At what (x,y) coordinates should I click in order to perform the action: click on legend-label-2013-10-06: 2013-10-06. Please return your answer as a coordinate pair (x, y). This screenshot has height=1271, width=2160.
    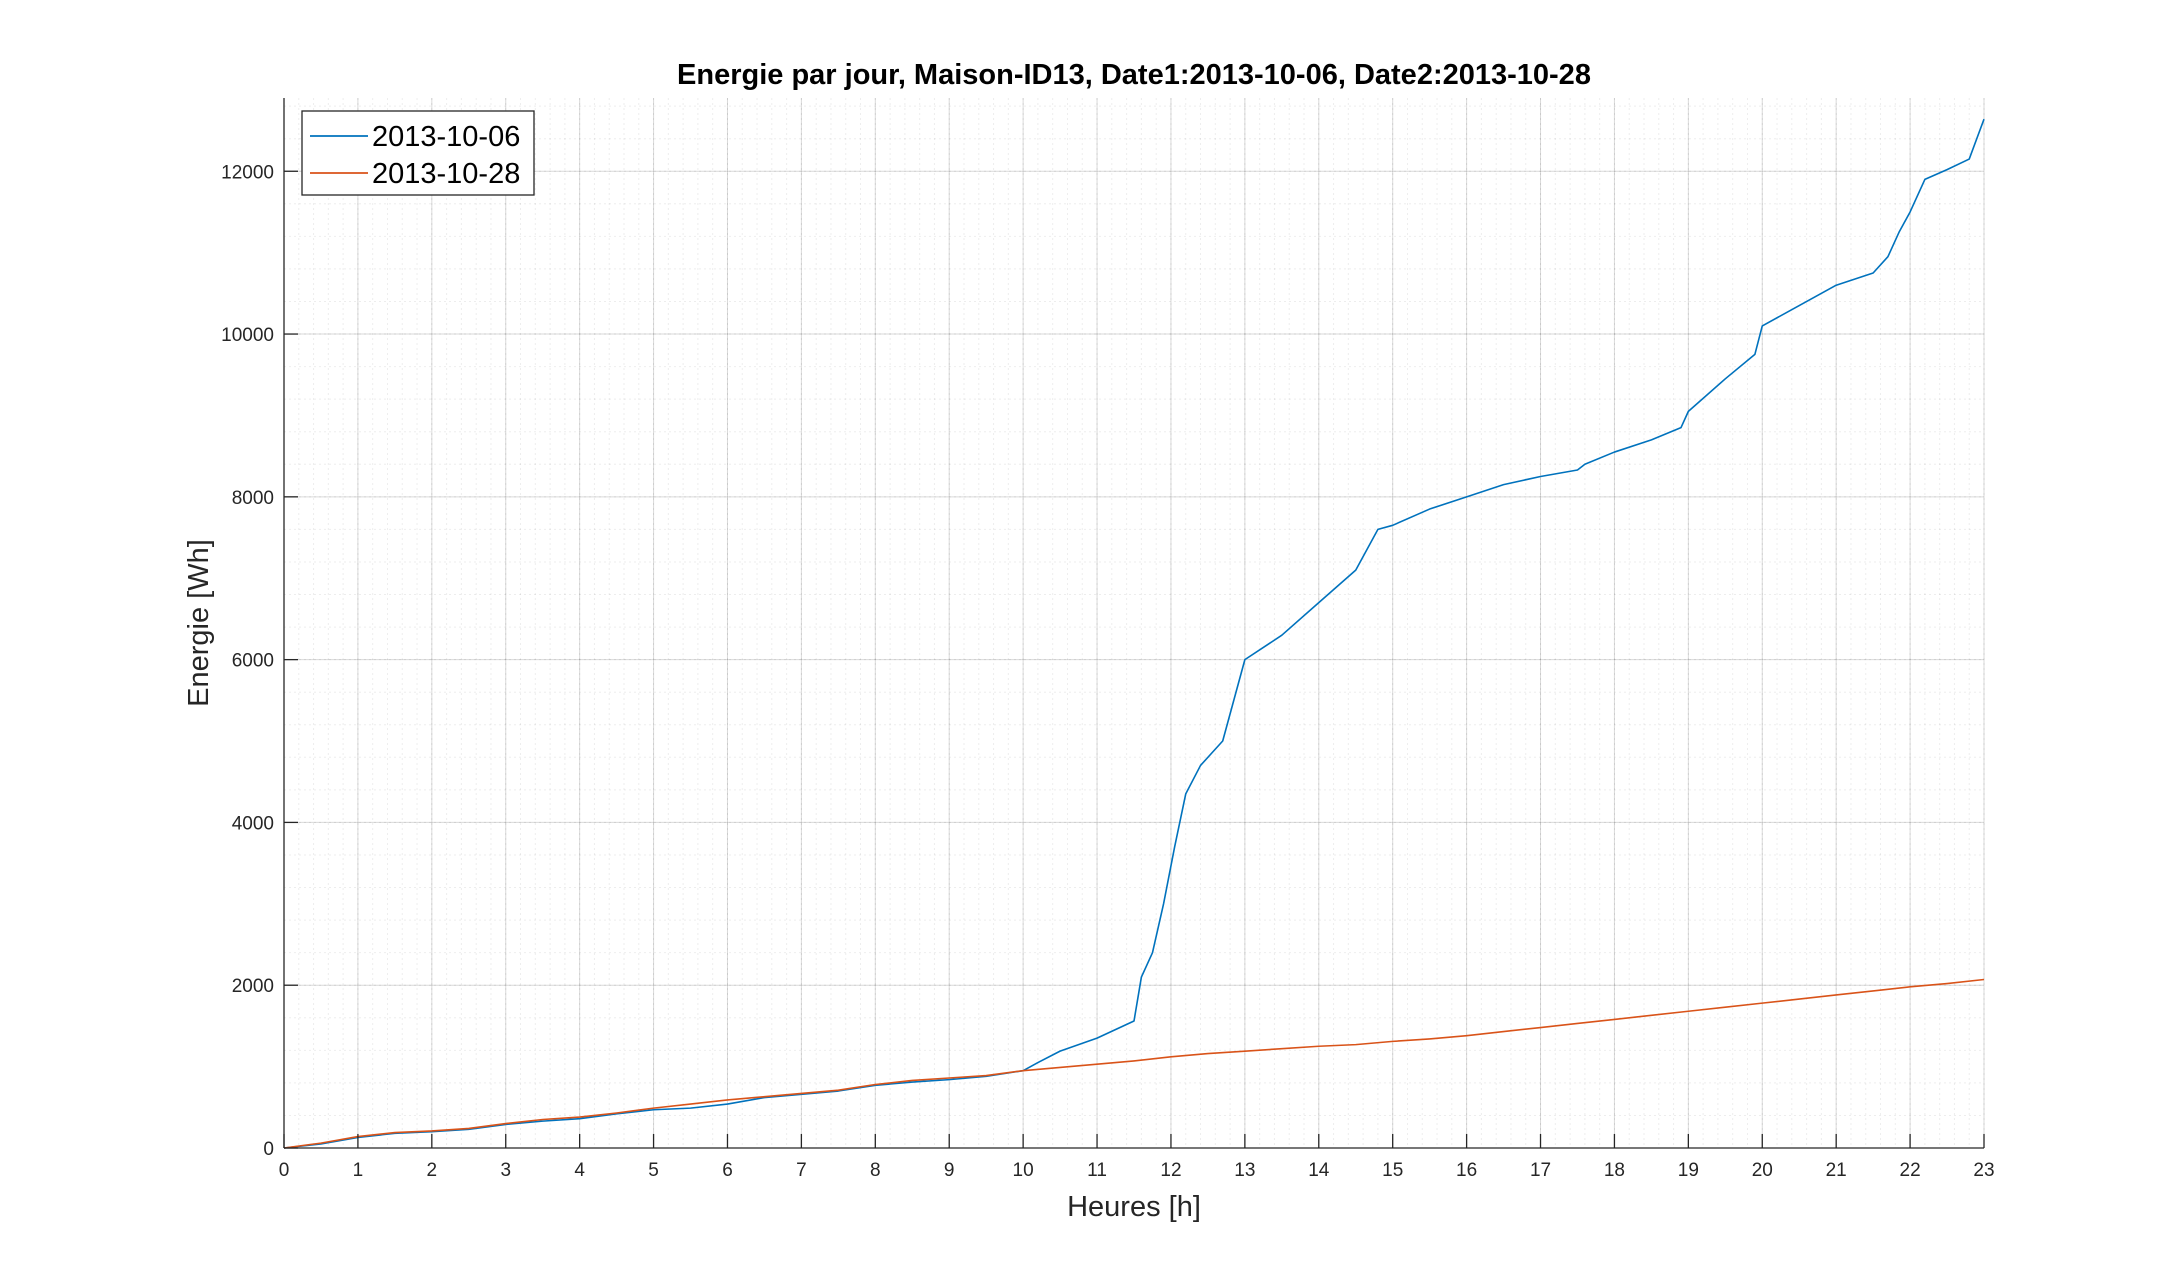
    Looking at the image, I should click on (446, 137).